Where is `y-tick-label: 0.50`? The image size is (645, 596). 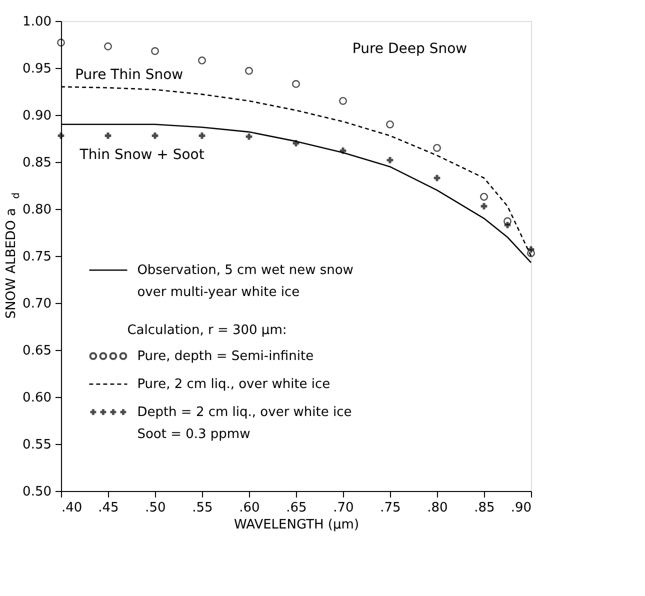 y-tick-label: 0.50 is located at coordinates (37, 492).